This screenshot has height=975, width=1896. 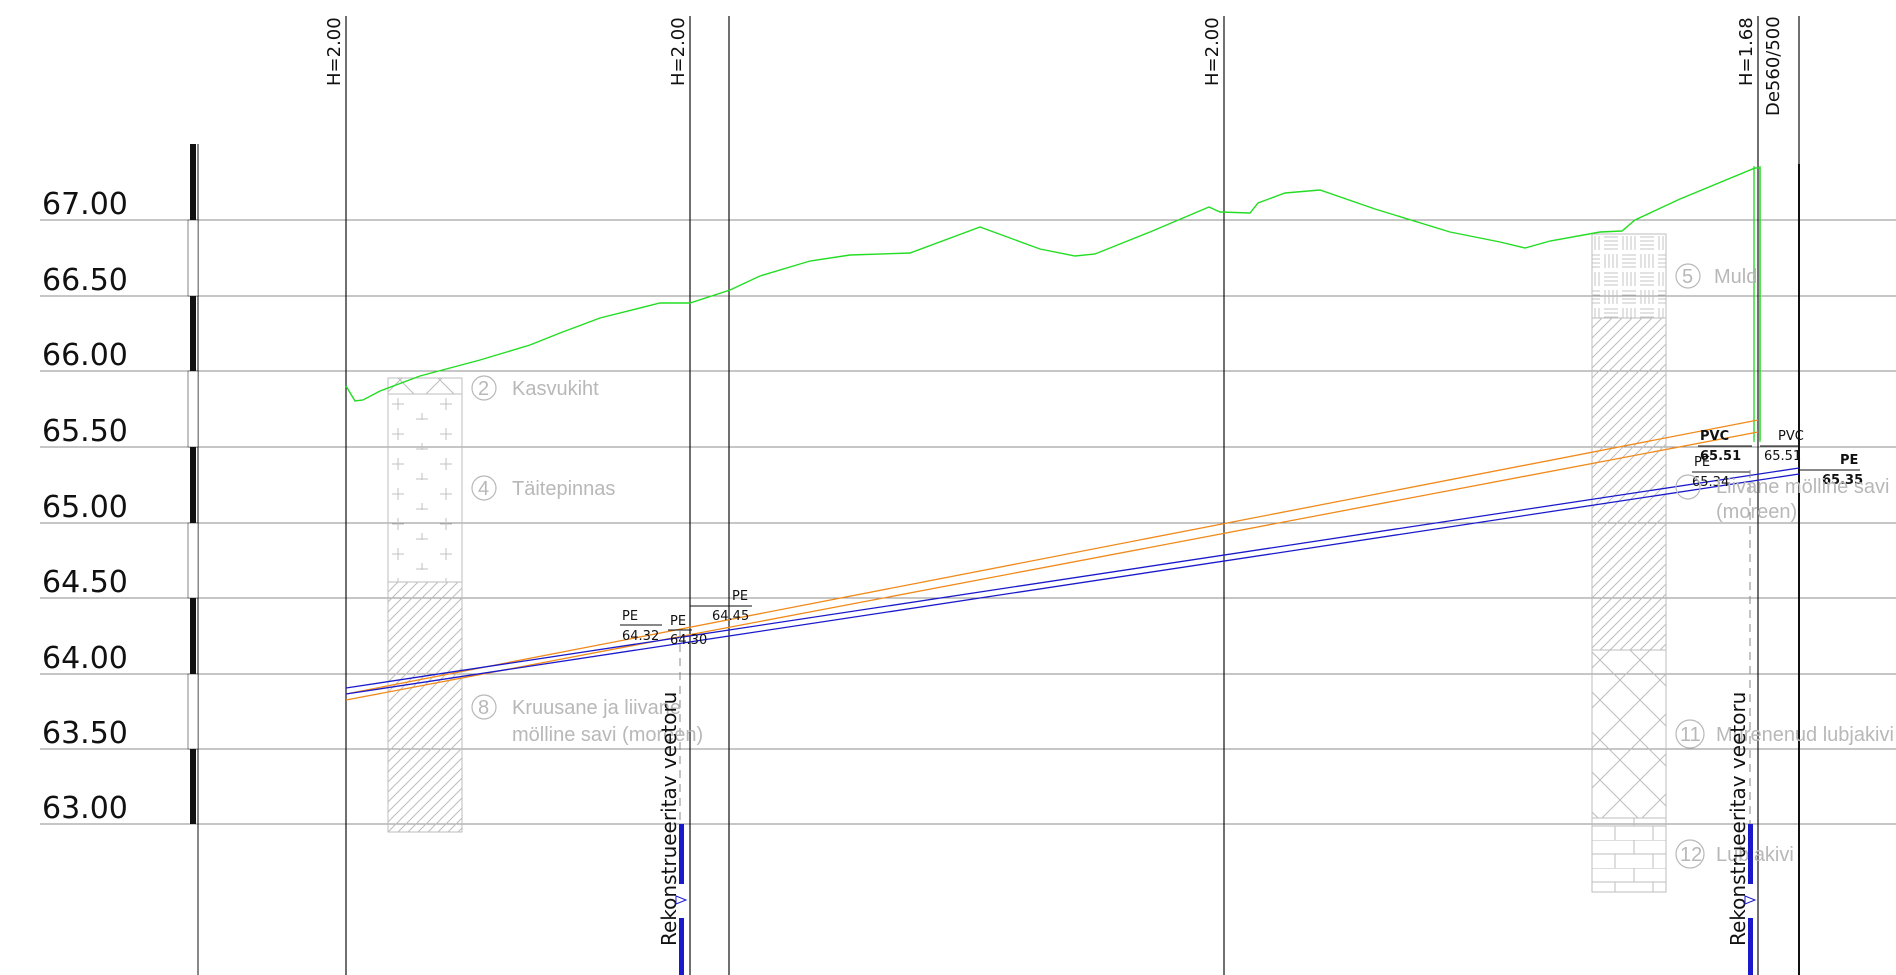 What do you see at coordinates (1756, 512) in the screenshot?
I see `soil-text-liivane-2: (moreen)` at bounding box center [1756, 512].